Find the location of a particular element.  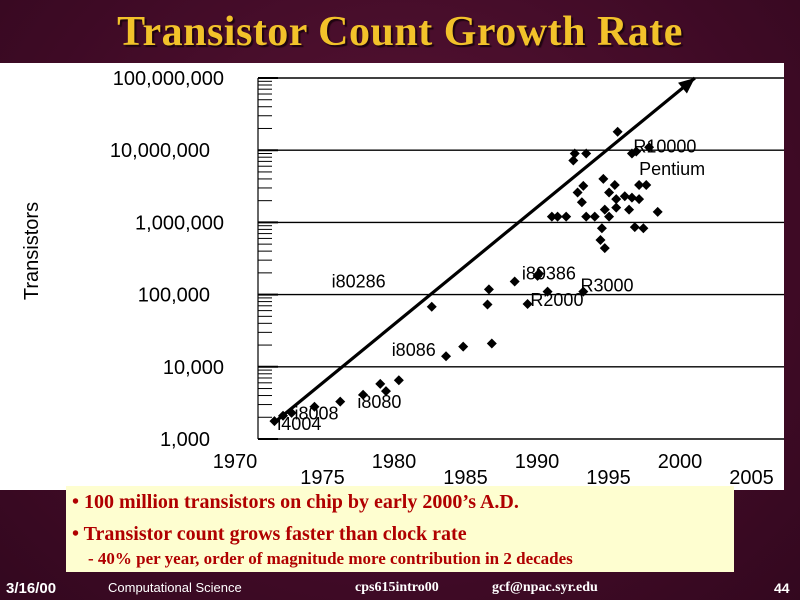

x-tick-labels: 1970 1975 1980 1985 1990 1995 2000 2005 is located at coordinates (493, 470).